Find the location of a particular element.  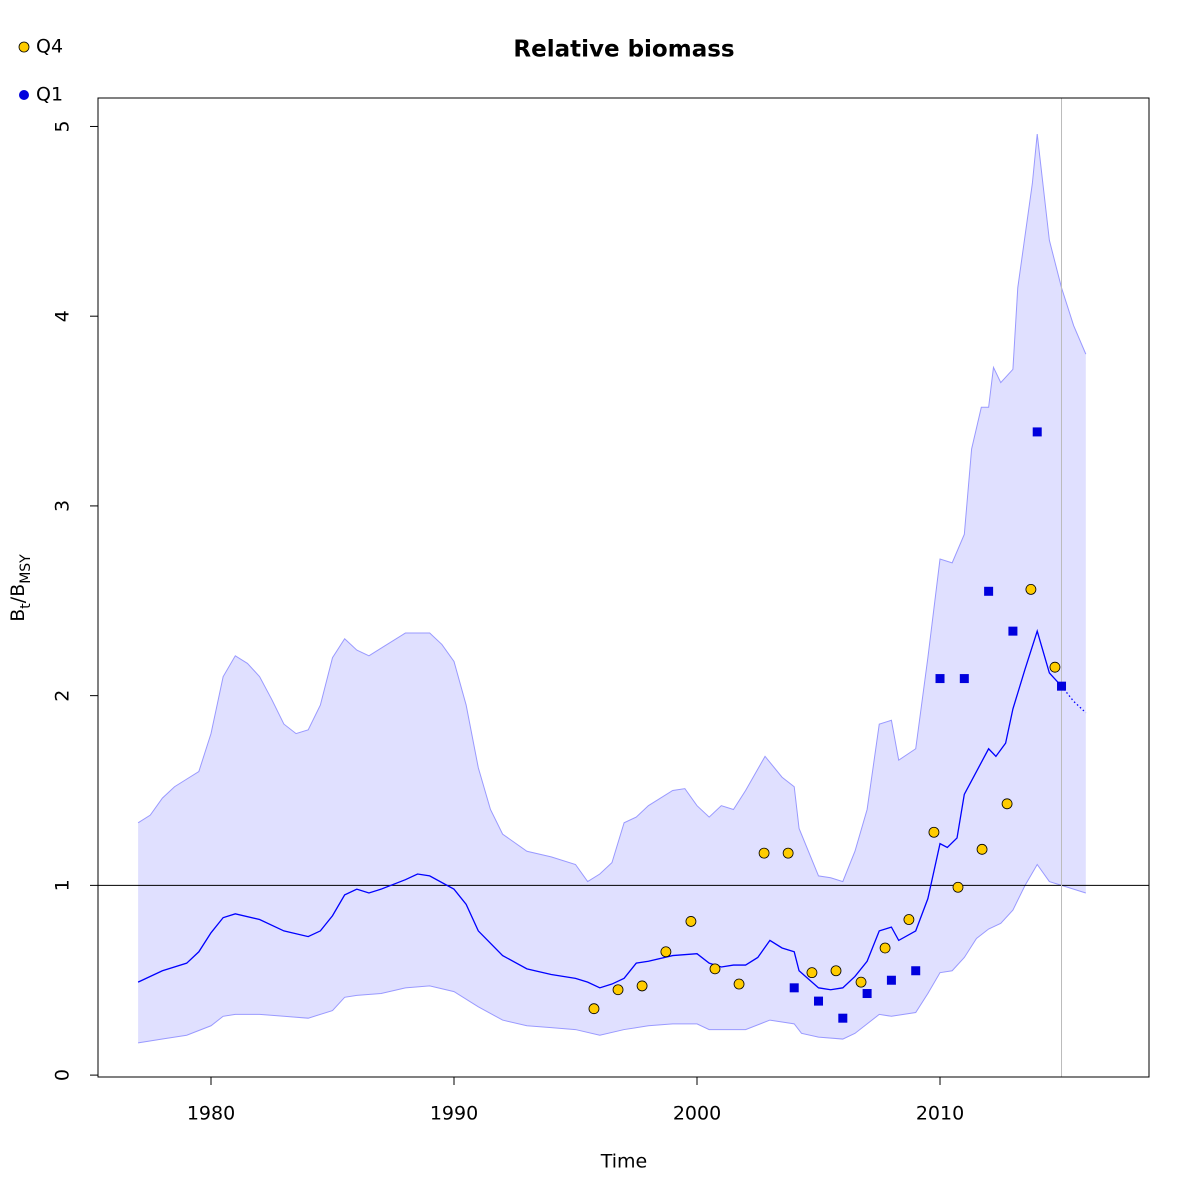

y-tick-label: 0 is located at coordinates (63, 1075).